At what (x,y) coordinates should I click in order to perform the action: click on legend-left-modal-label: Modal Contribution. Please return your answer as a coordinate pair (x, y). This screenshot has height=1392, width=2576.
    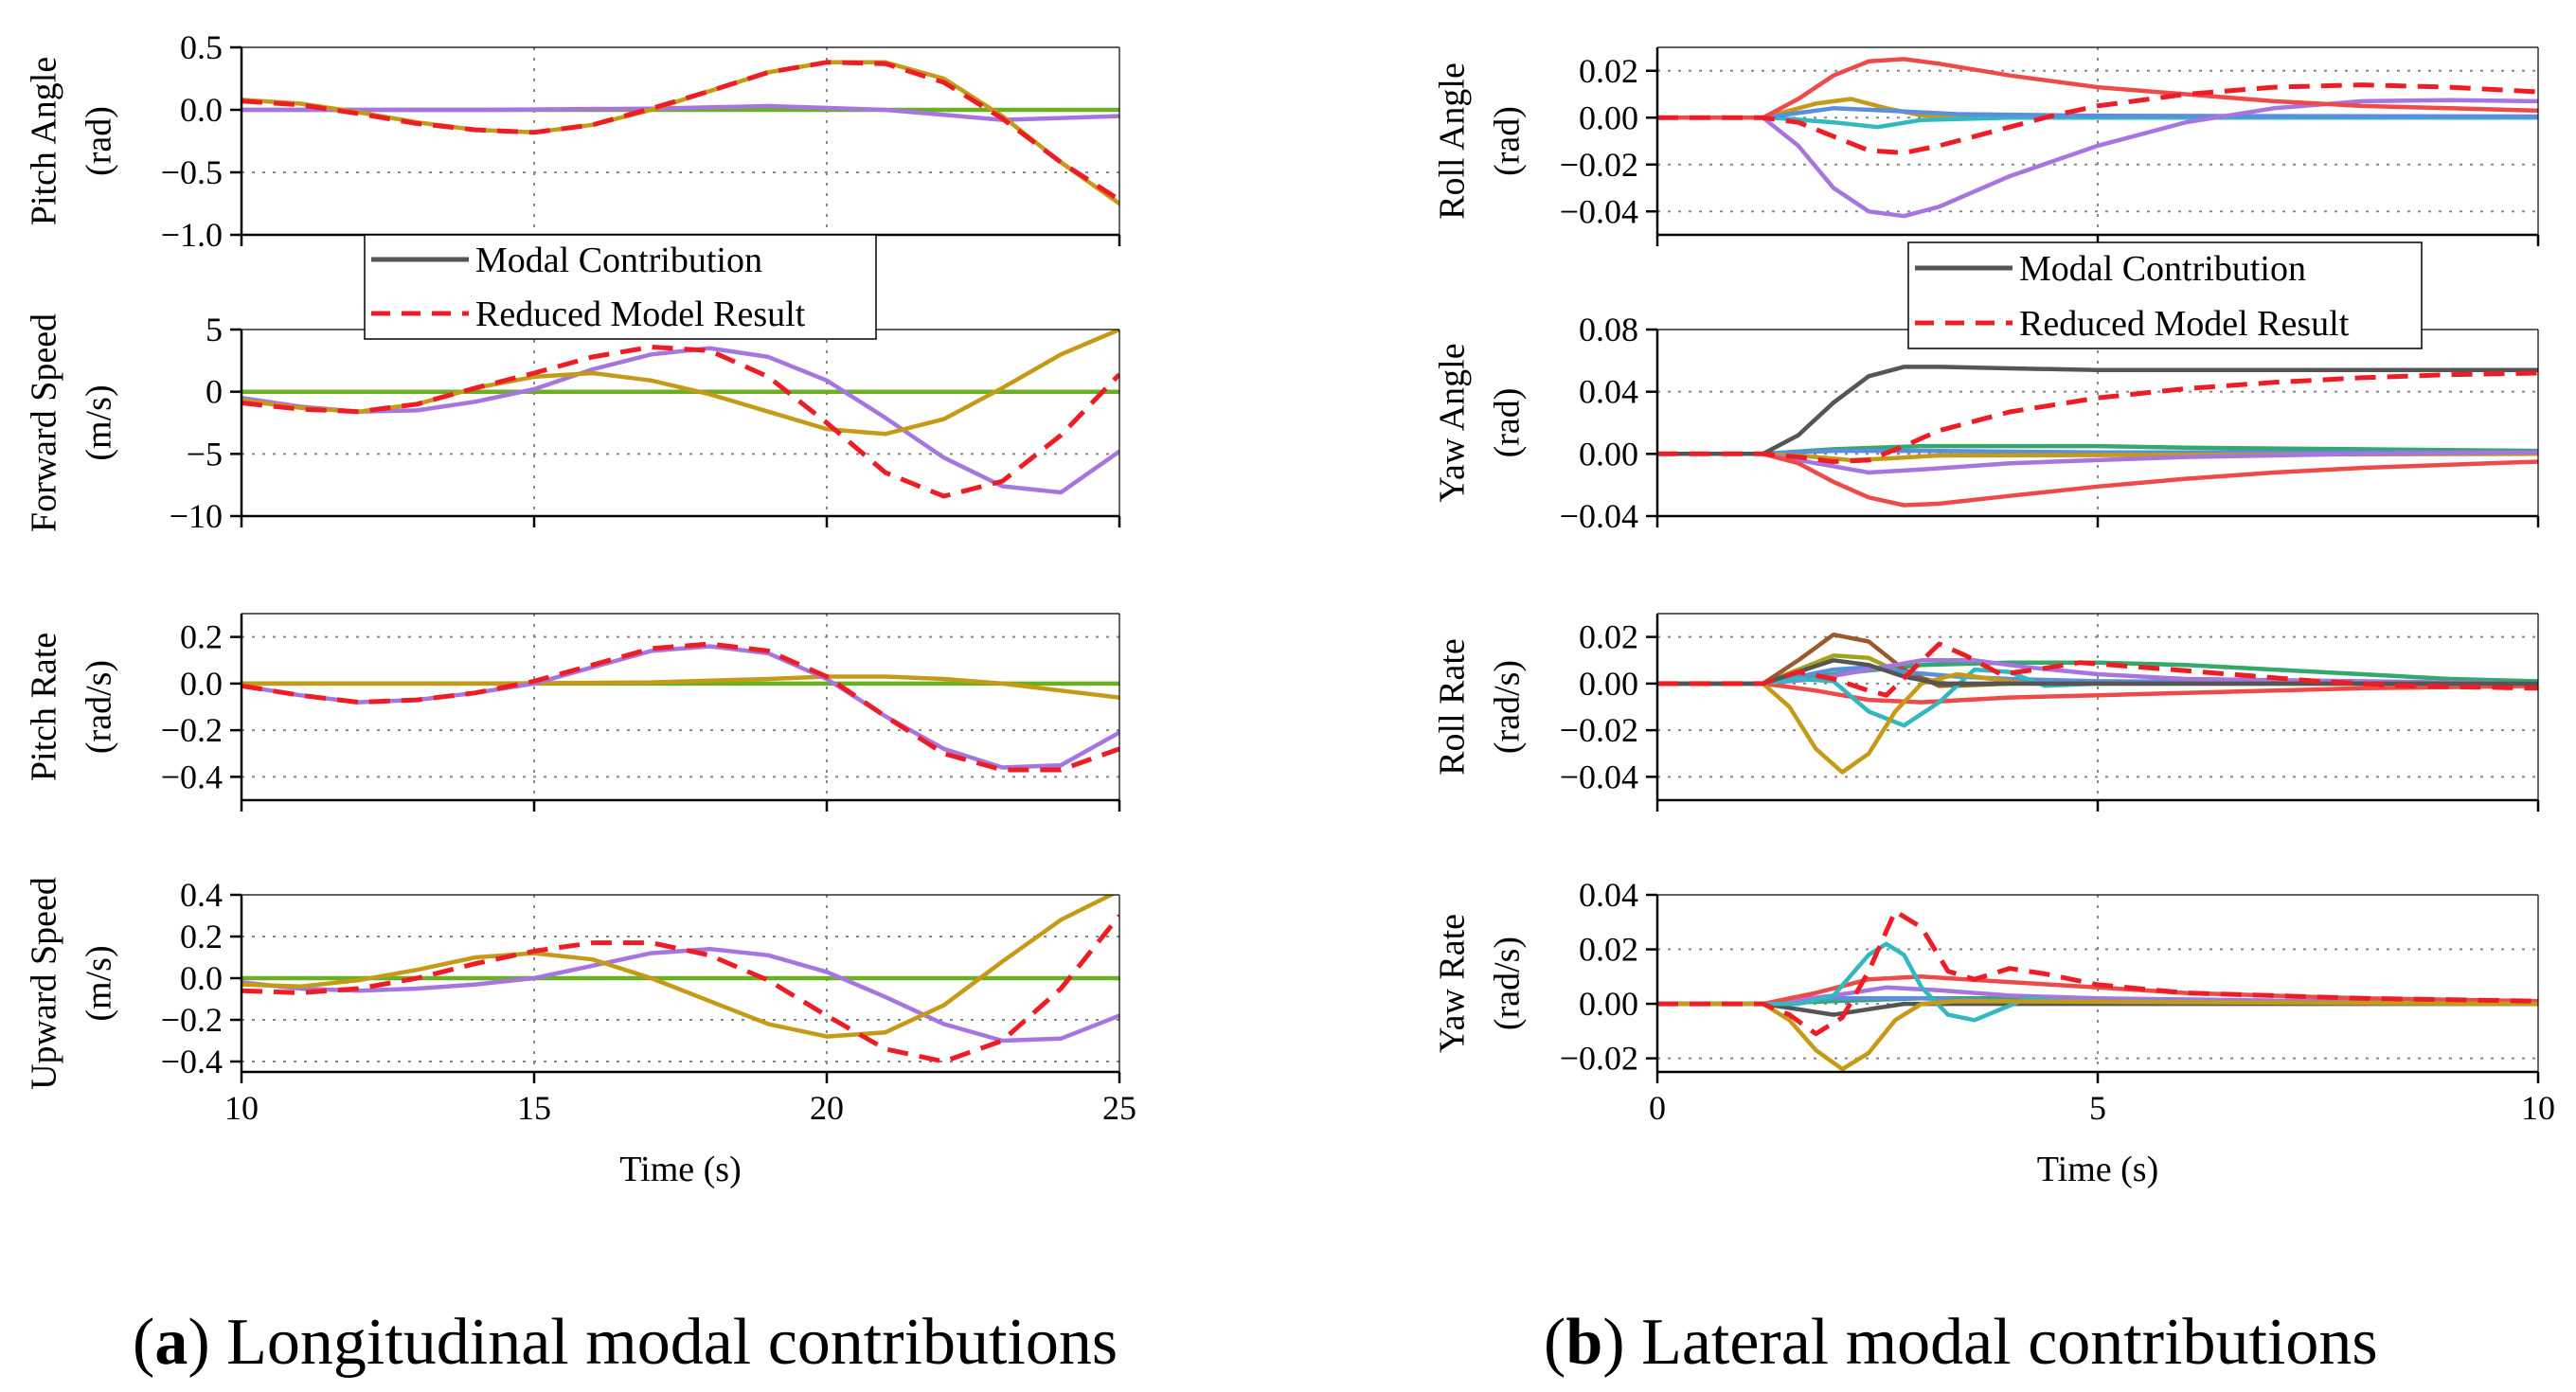
    Looking at the image, I should click on (618, 260).